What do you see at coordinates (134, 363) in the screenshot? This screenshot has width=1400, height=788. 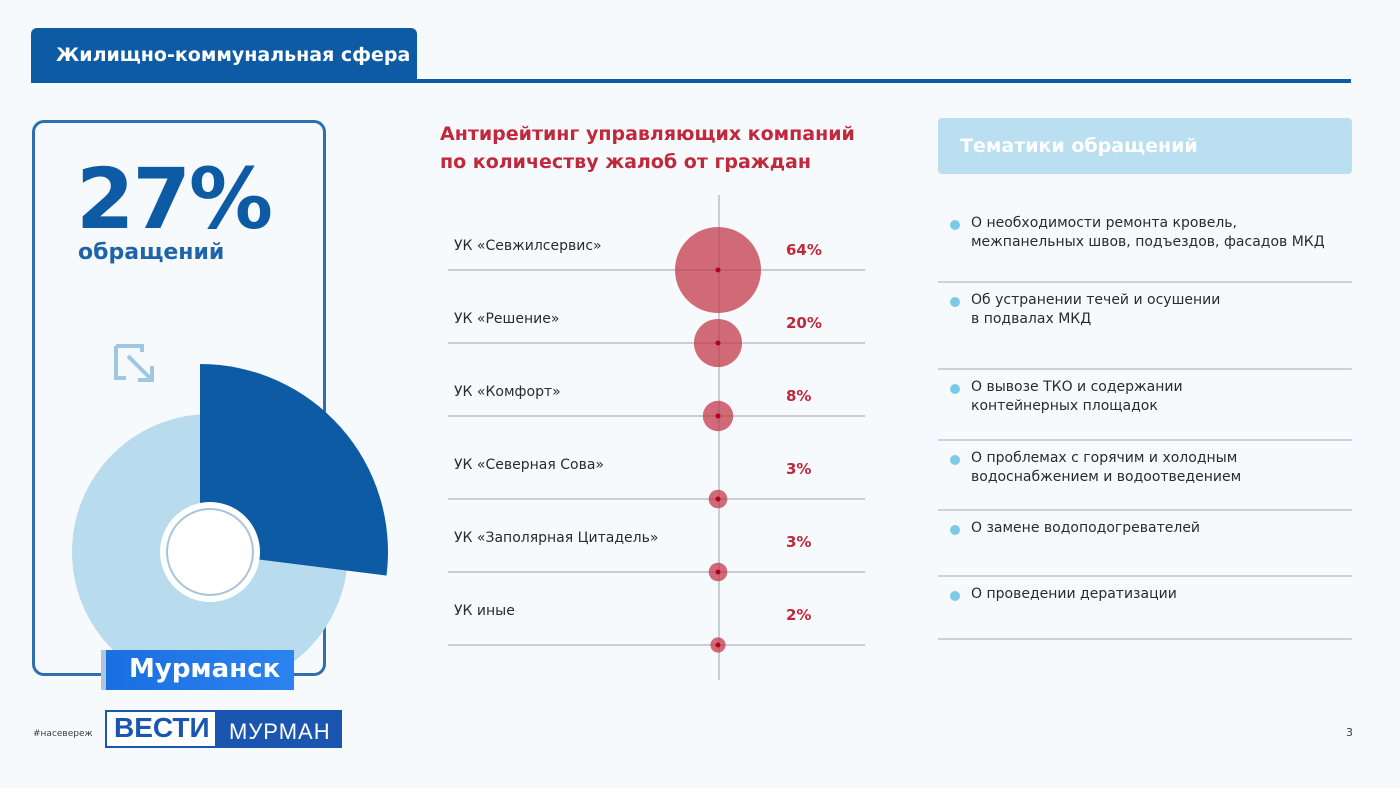 I see `arrow-down-right-icon` at bounding box center [134, 363].